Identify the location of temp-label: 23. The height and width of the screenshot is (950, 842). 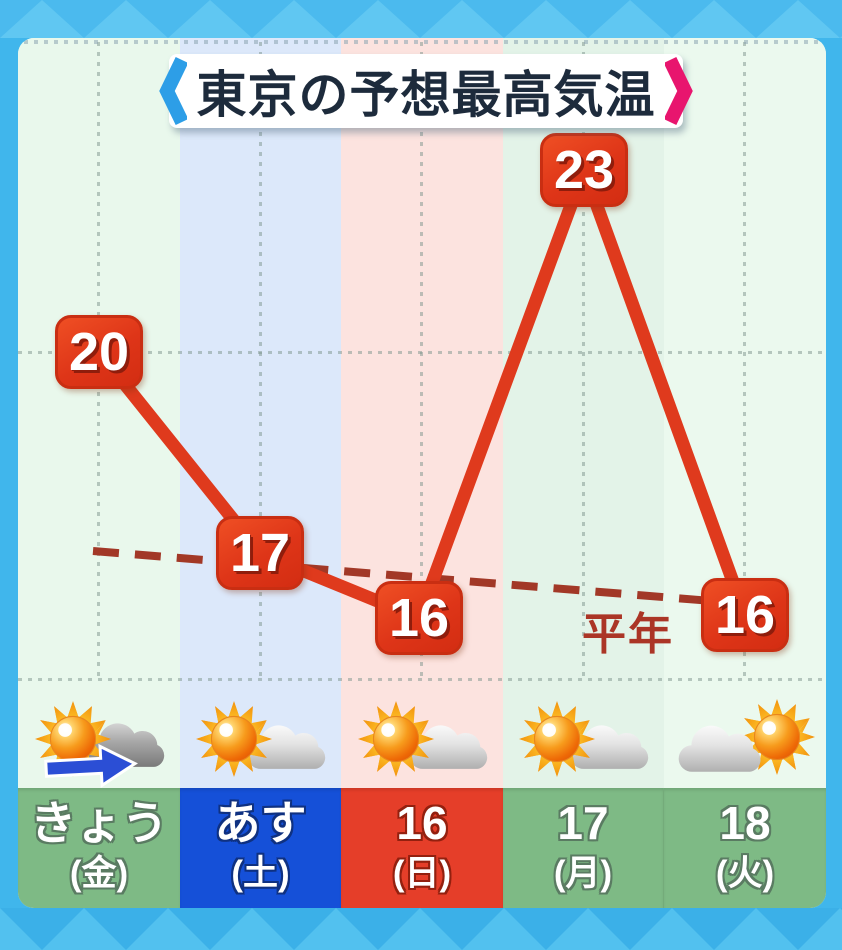
(584, 170).